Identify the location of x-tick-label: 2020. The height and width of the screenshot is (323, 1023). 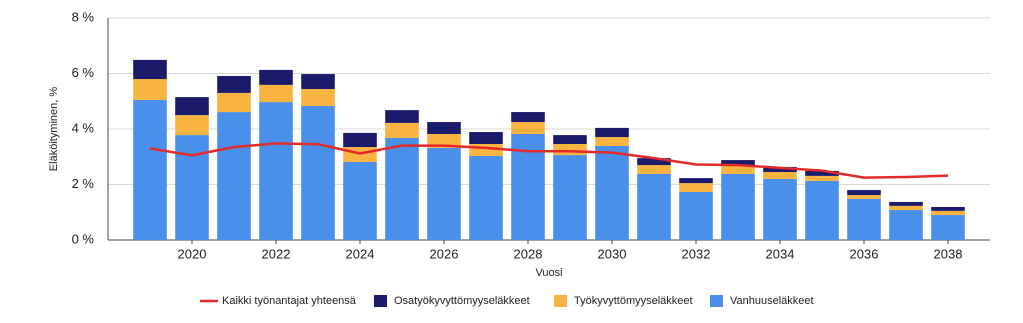
(192, 253).